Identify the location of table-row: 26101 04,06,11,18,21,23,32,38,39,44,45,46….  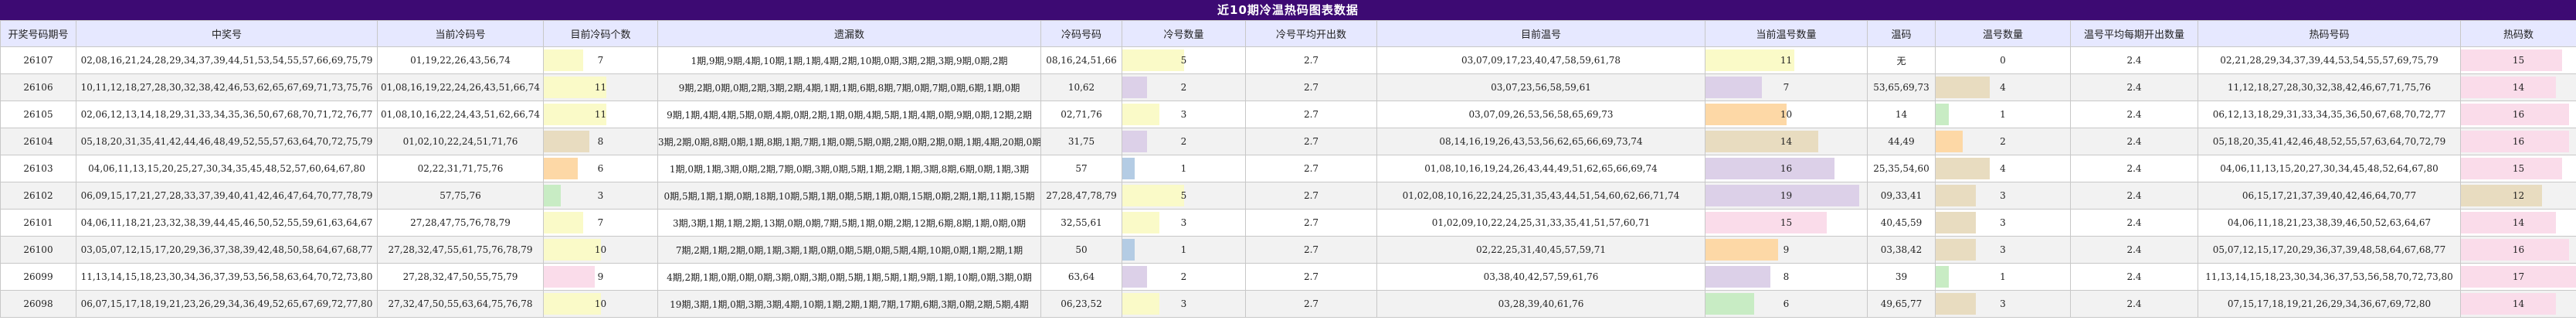
(1288, 223).